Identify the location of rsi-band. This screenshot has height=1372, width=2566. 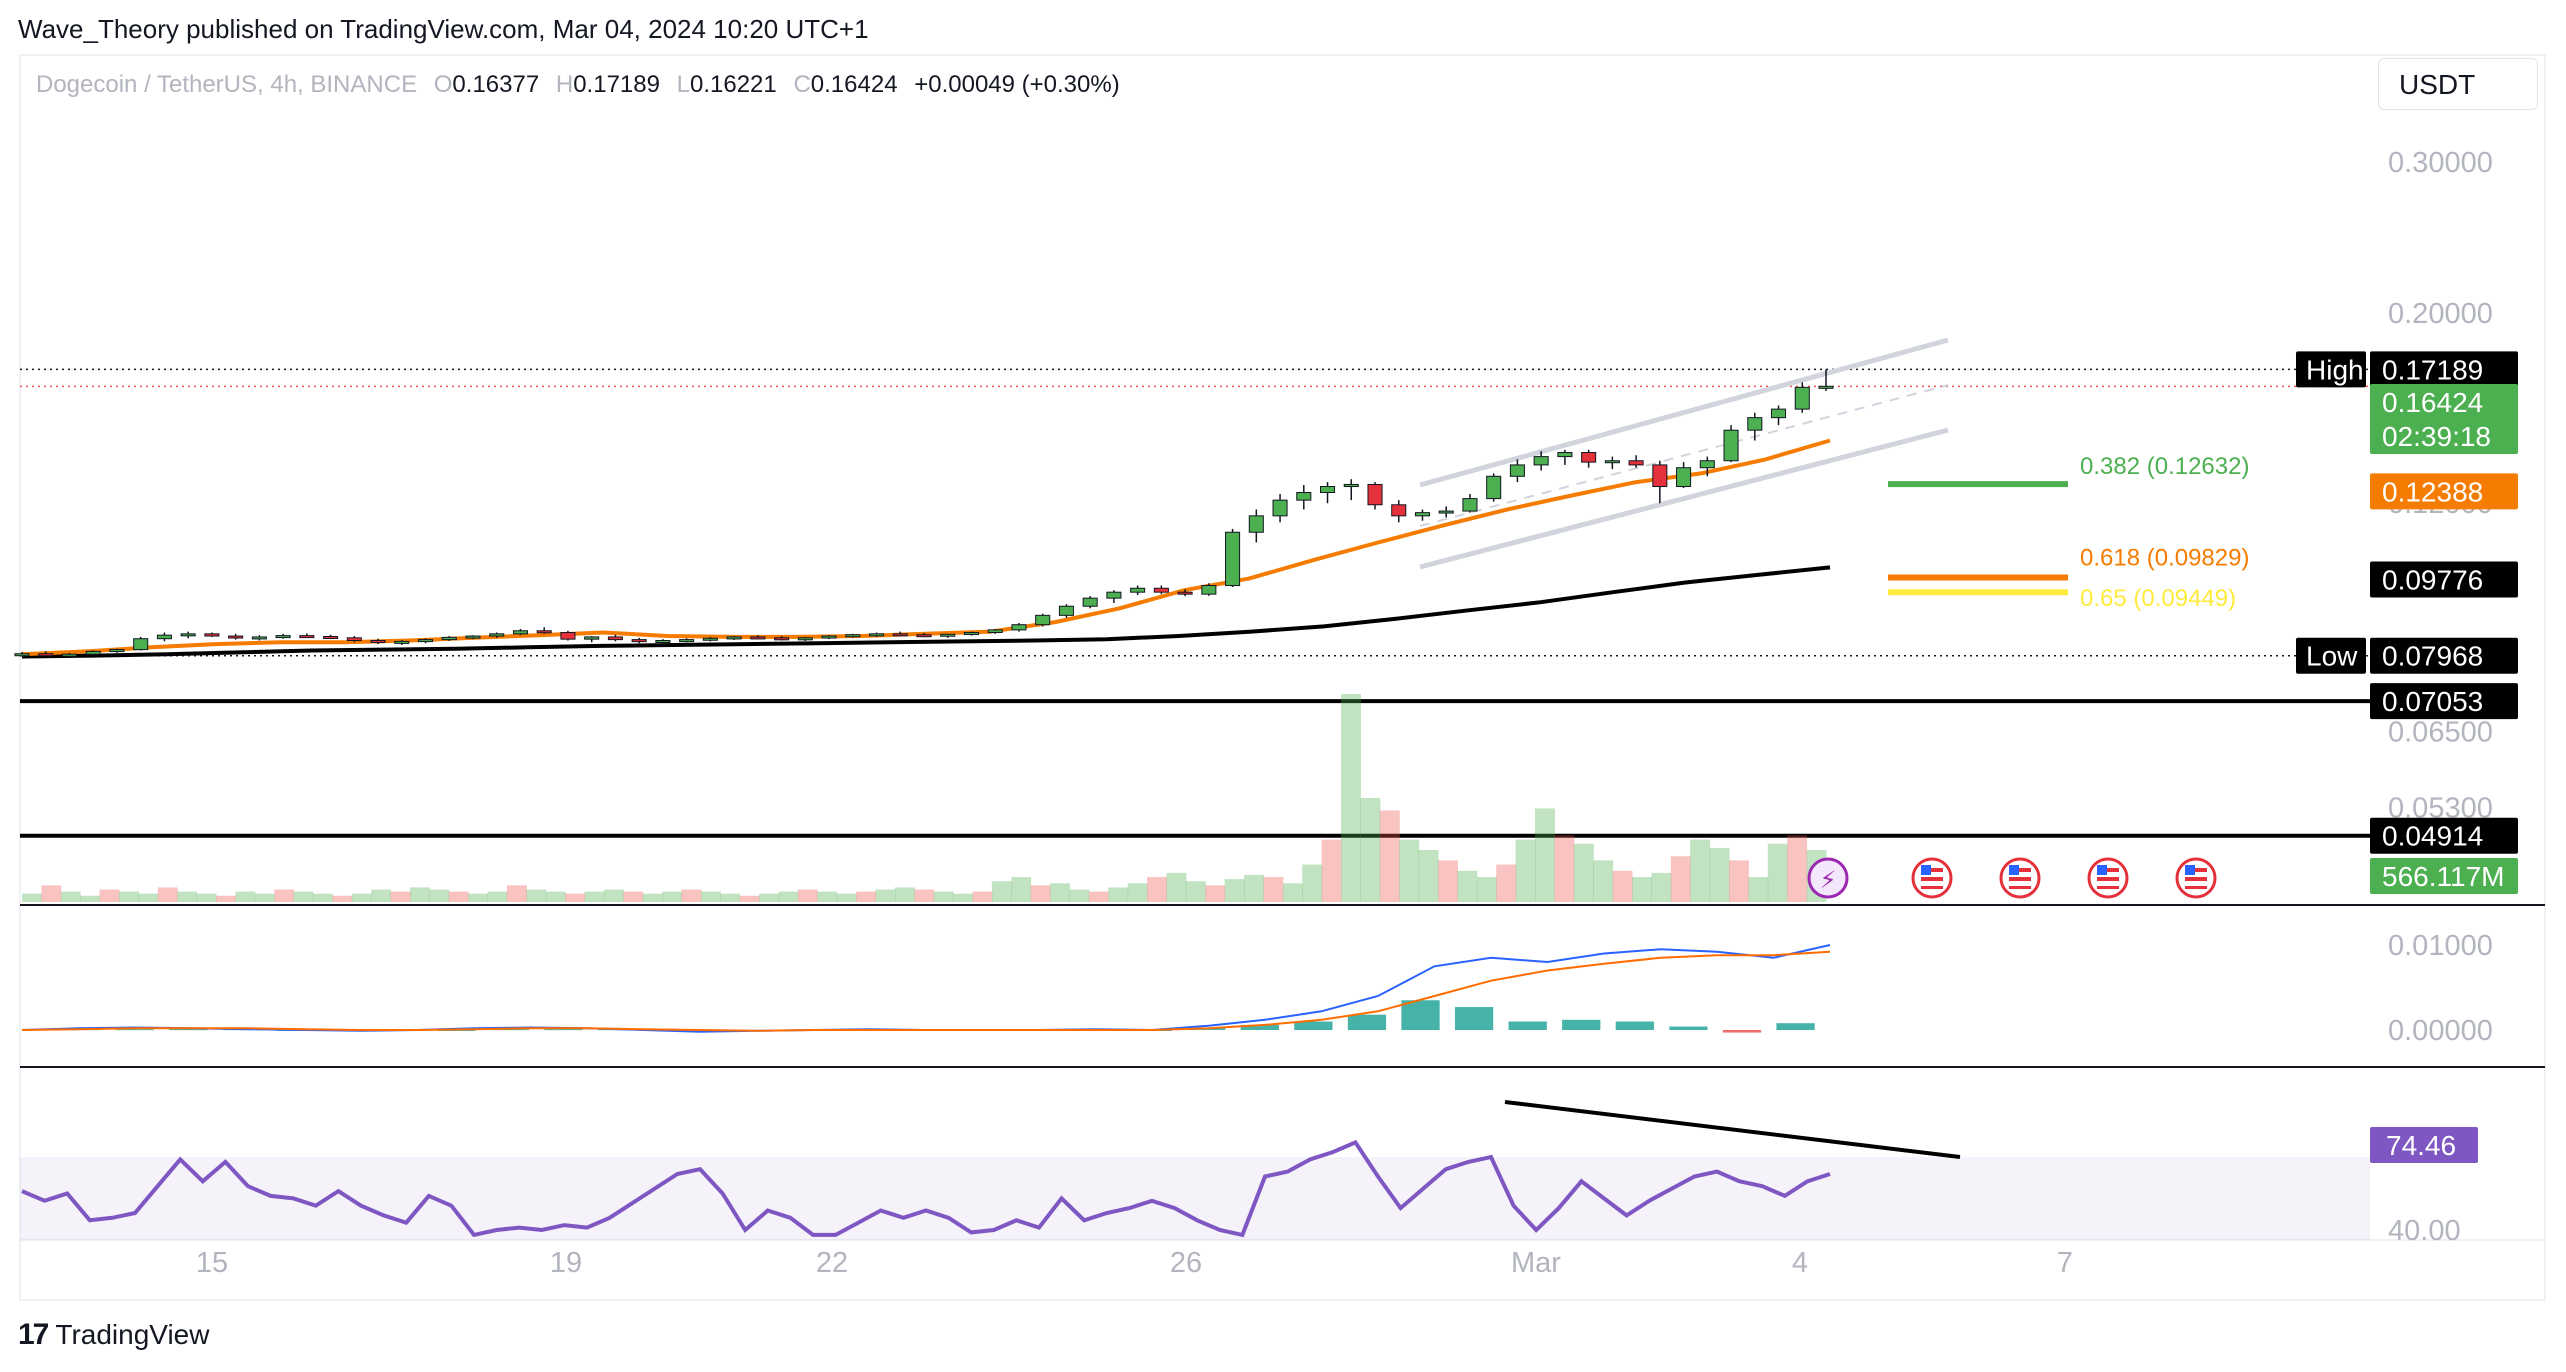
(1195, 1198).